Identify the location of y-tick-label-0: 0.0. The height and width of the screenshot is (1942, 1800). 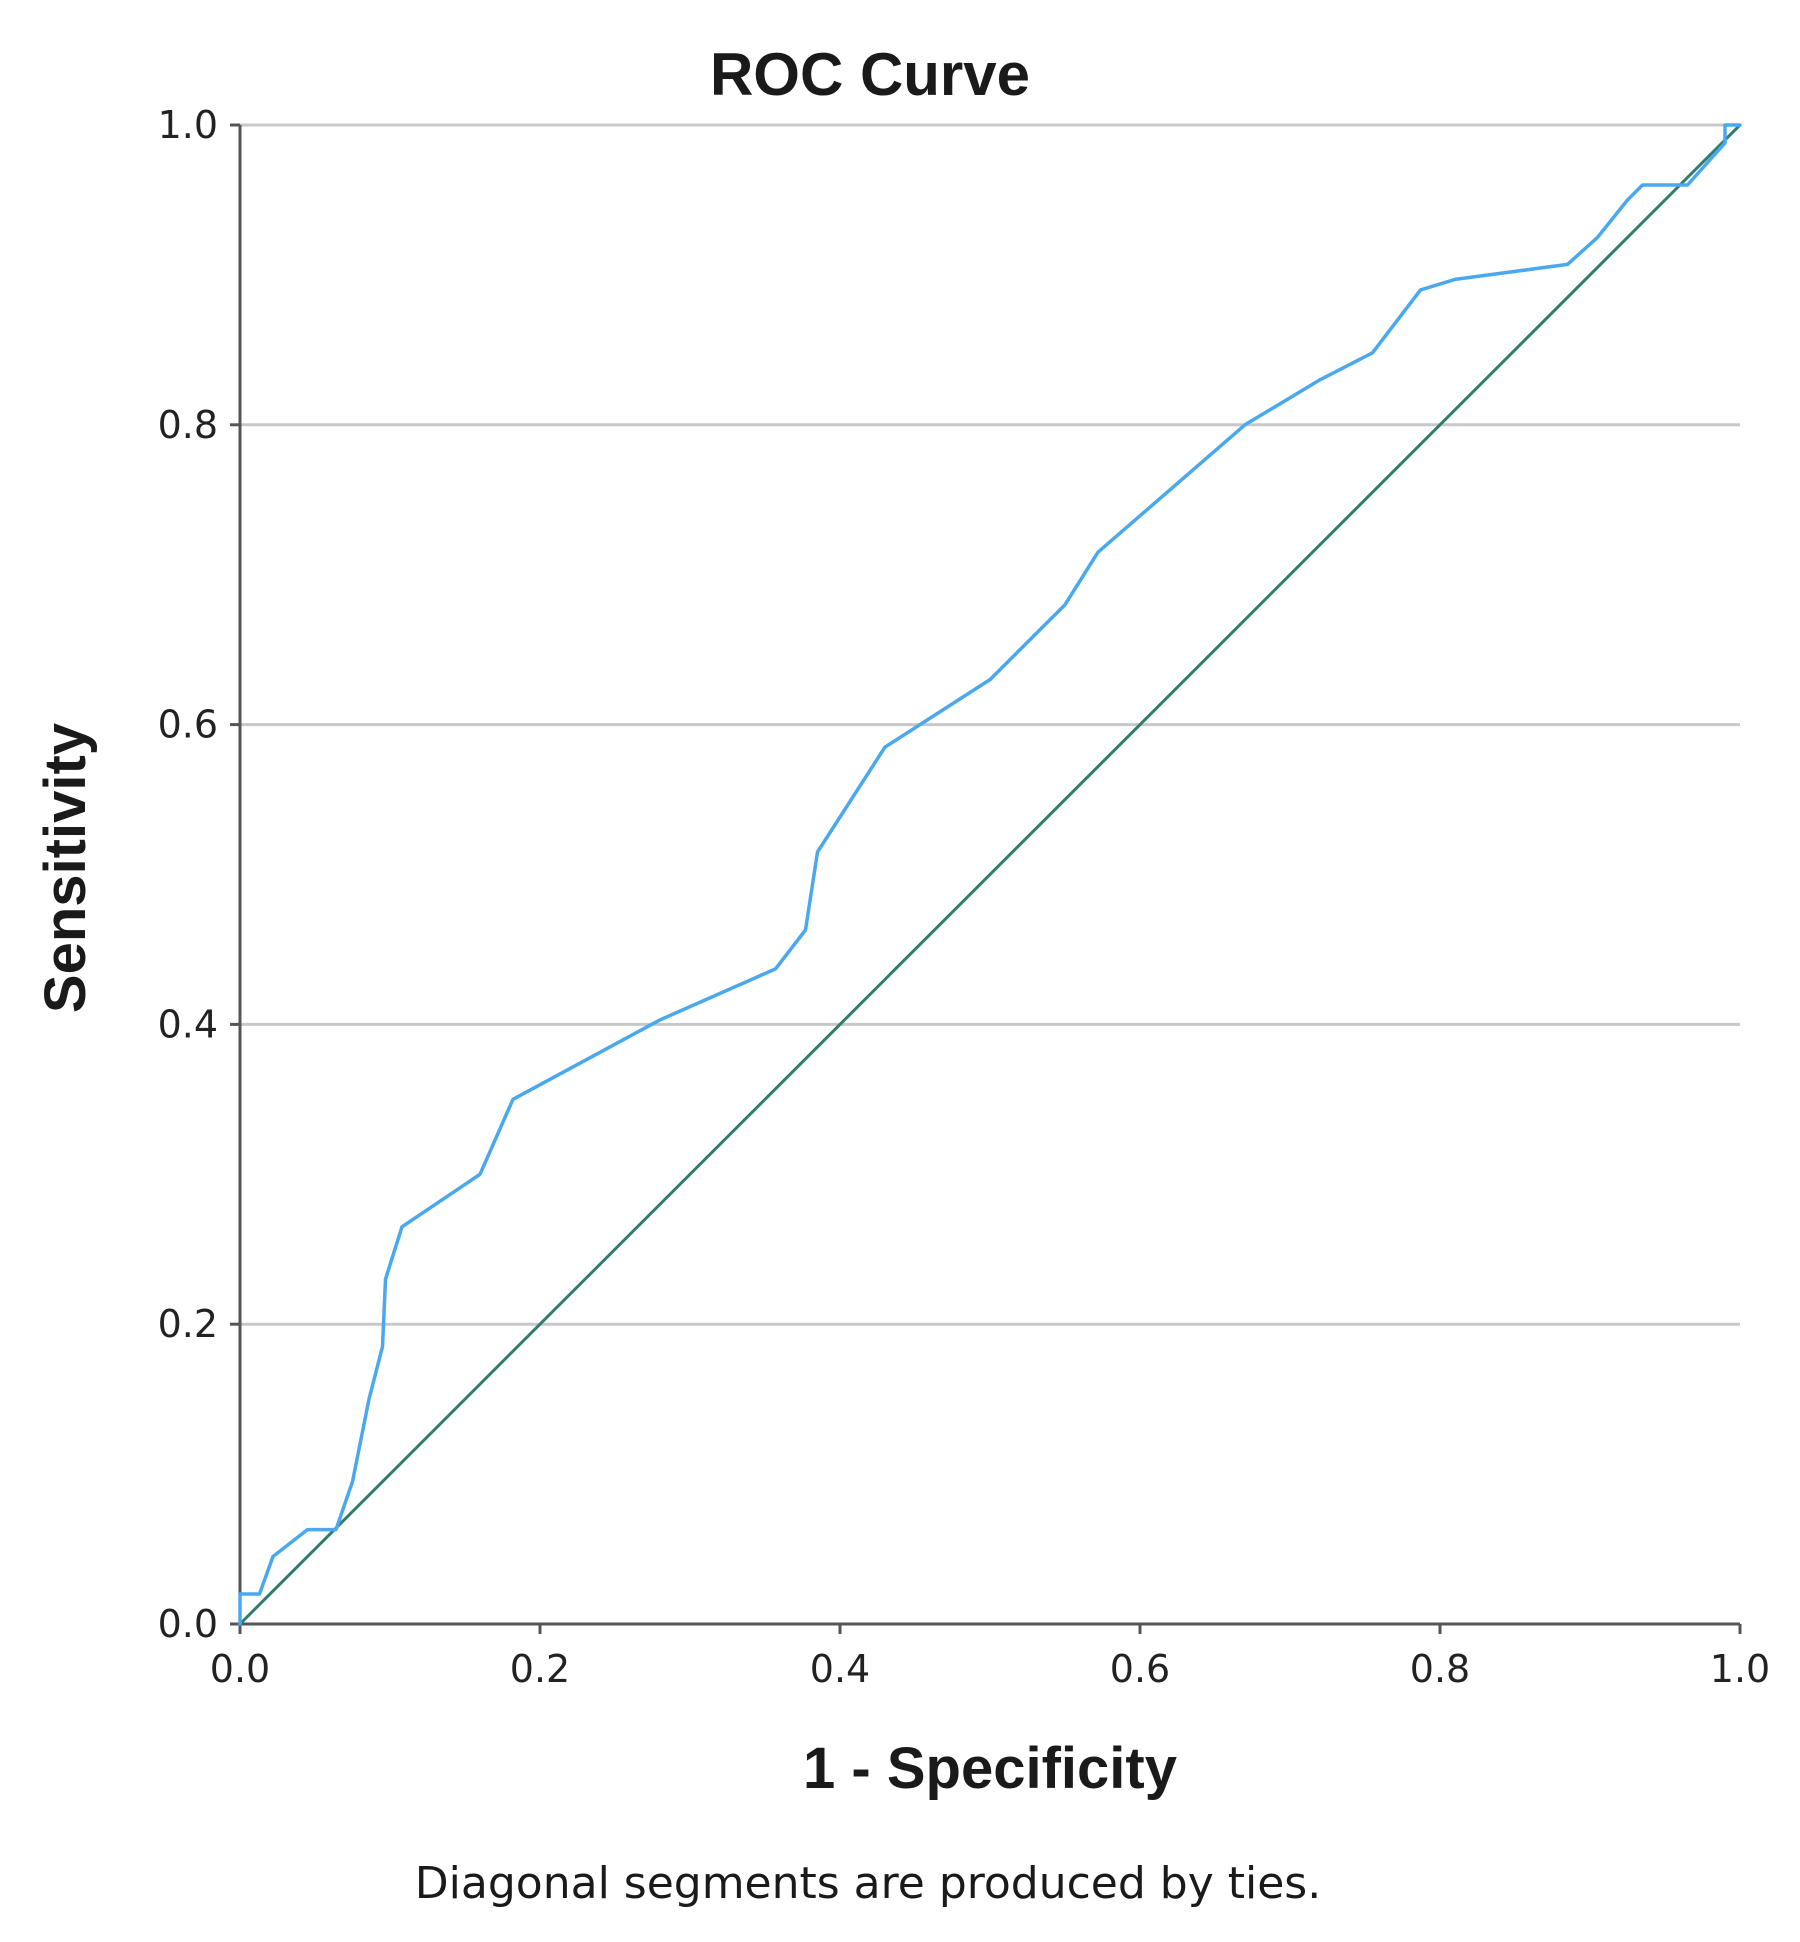
(188, 1624).